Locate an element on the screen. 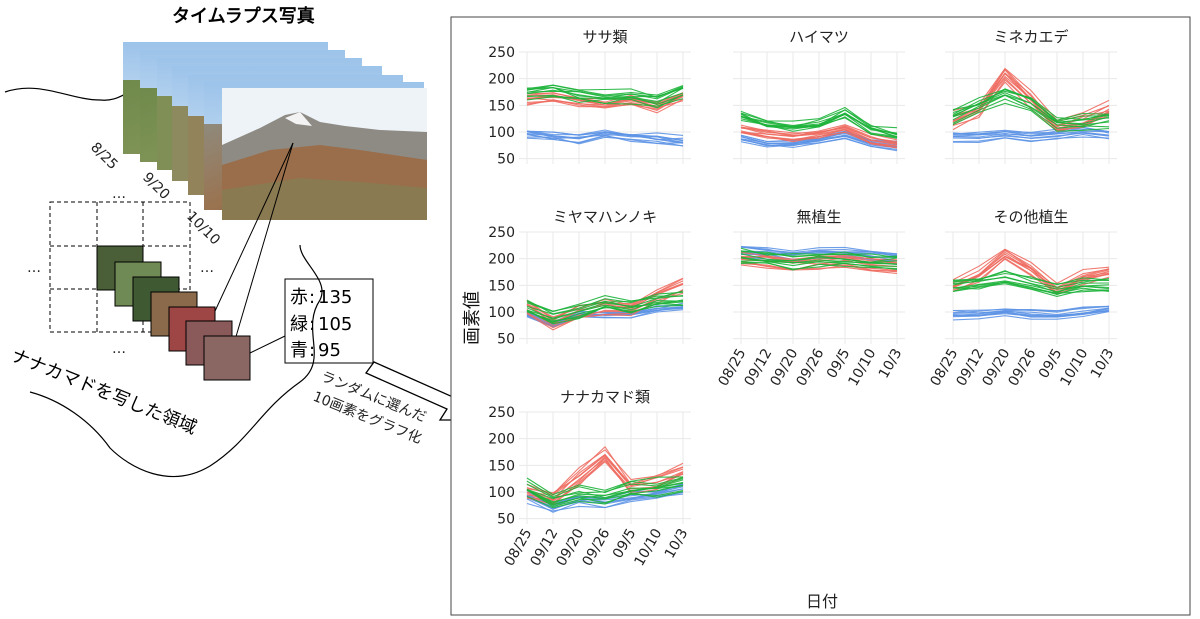  timelapse-title: タイムラプス写真 is located at coordinates (243, 16).